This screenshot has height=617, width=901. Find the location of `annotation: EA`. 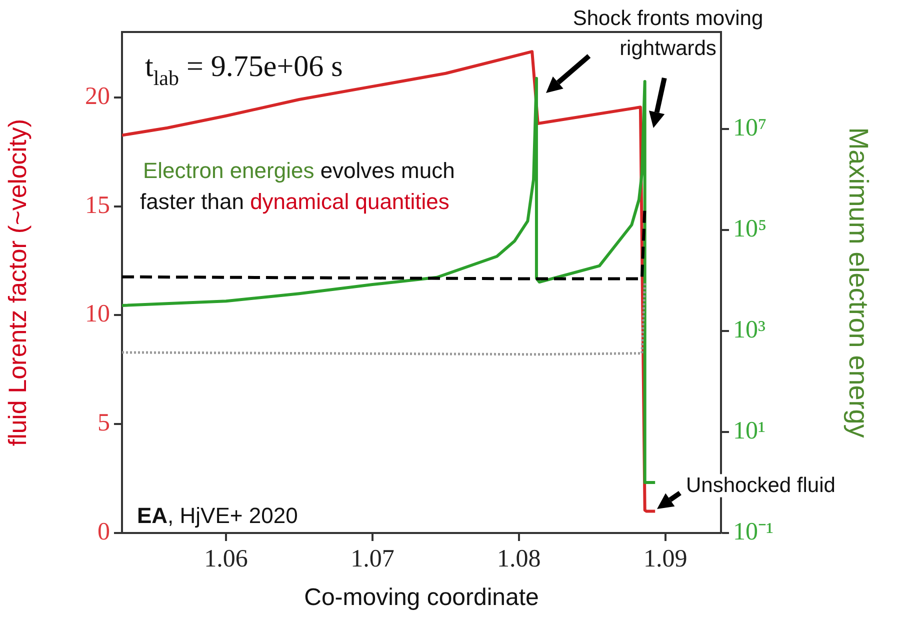

annotation: EA is located at coordinates (152, 515).